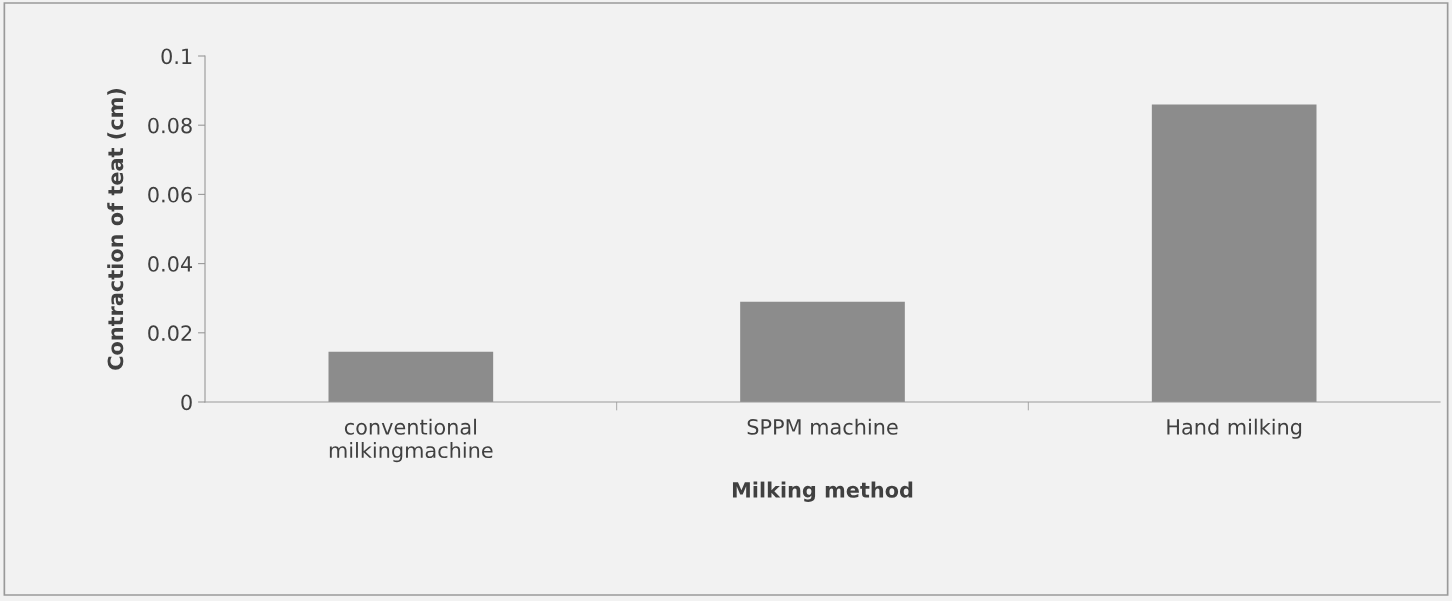 This screenshot has height=601, width=1452. I want to click on x-tick-label: conventional milkingmachine, so click(411, 440).